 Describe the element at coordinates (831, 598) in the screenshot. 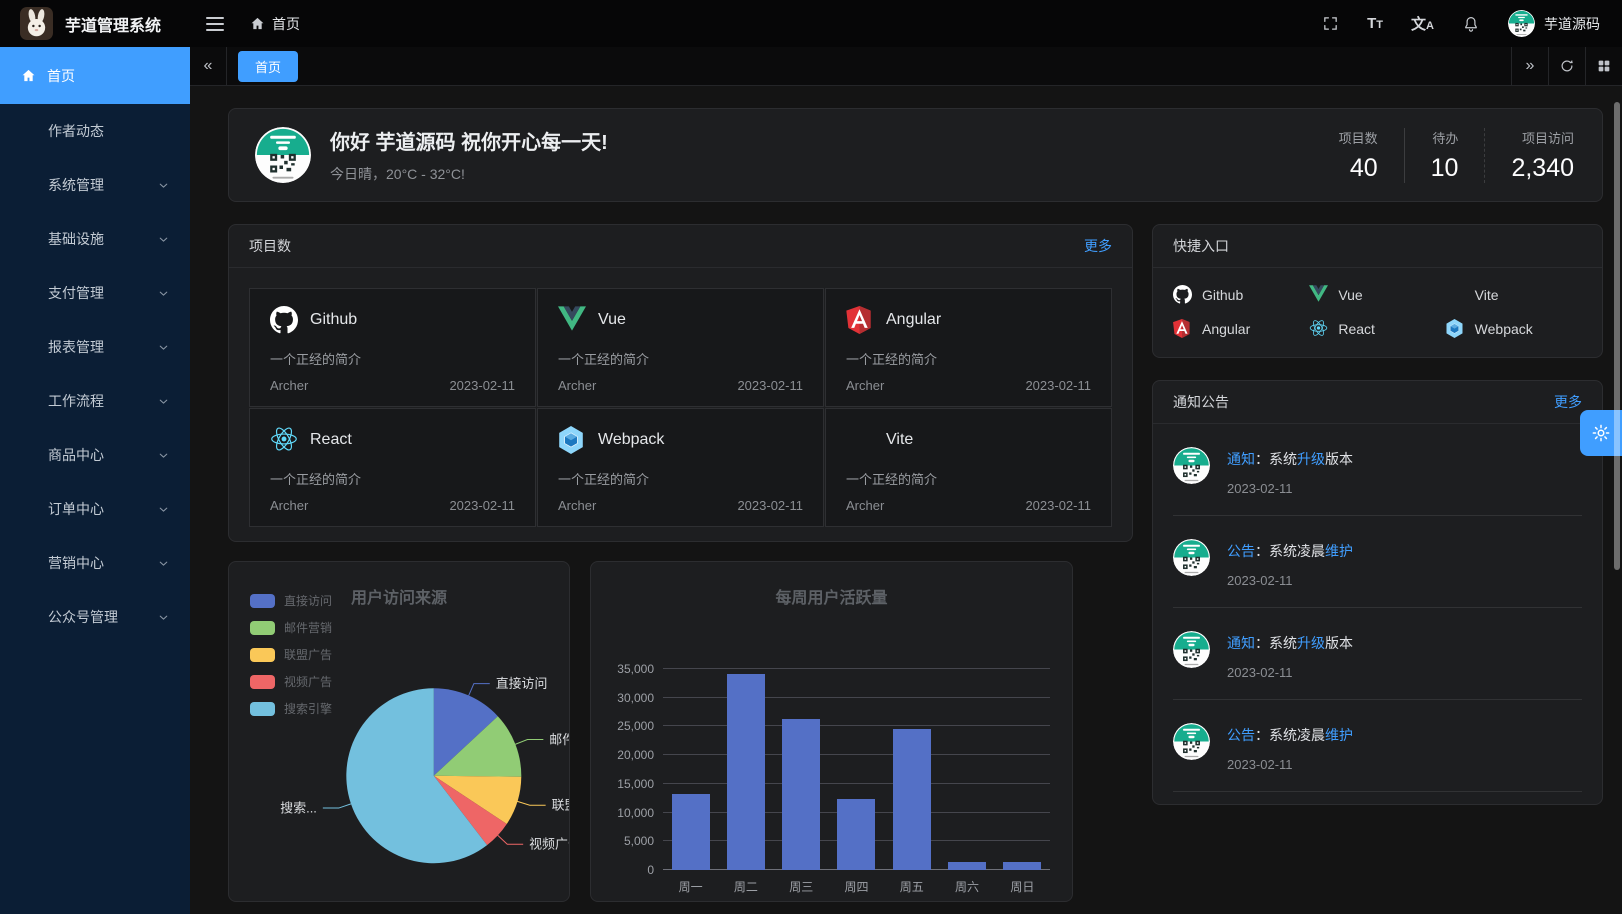

I see `bar-chart-title: 每周用户活跃量` at that location.